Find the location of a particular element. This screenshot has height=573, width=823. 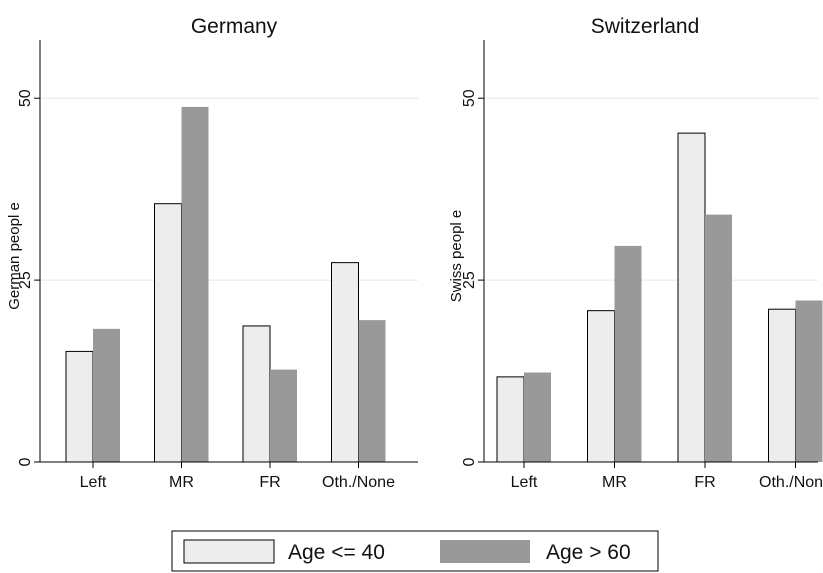

germany-title: Germany is located at coordinates (234, 26).